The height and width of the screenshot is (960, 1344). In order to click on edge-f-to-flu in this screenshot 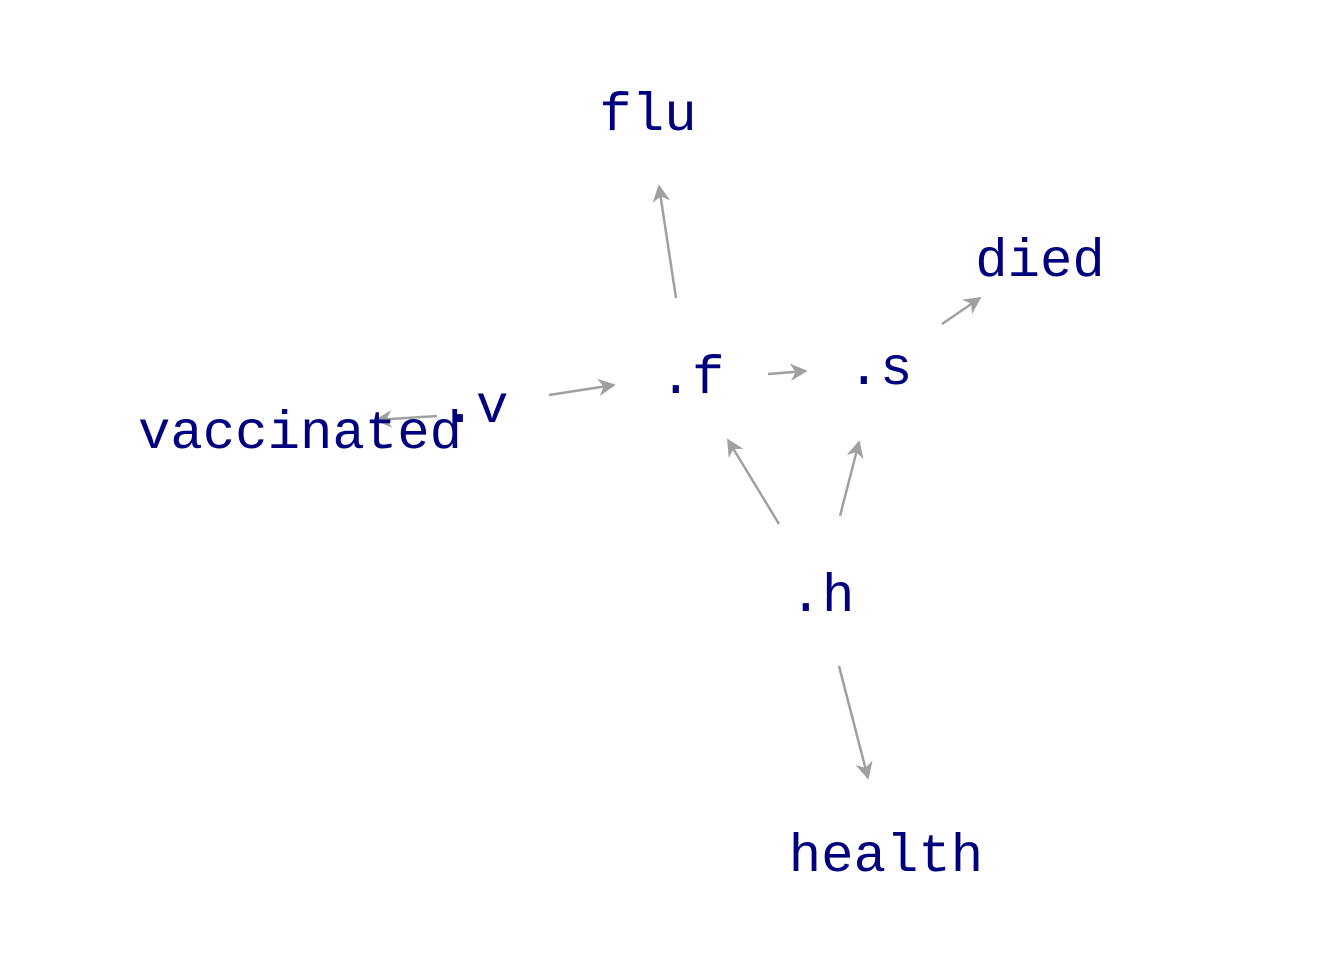, I will do `click(665, 241)`.